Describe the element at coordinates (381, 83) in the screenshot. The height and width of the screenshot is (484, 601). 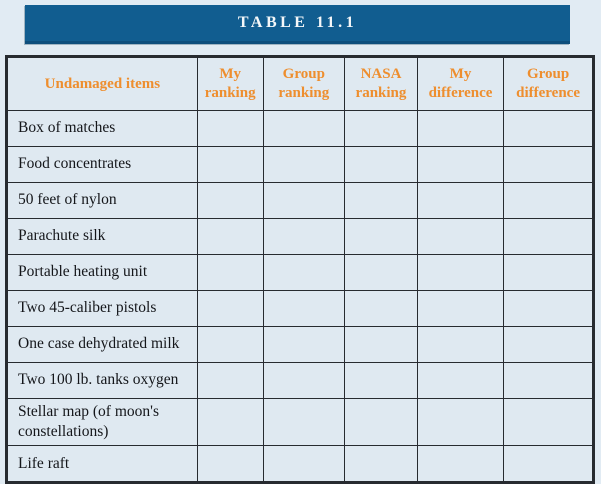
I see `column-header-nasa-ranking: NASA ranking` at that location.